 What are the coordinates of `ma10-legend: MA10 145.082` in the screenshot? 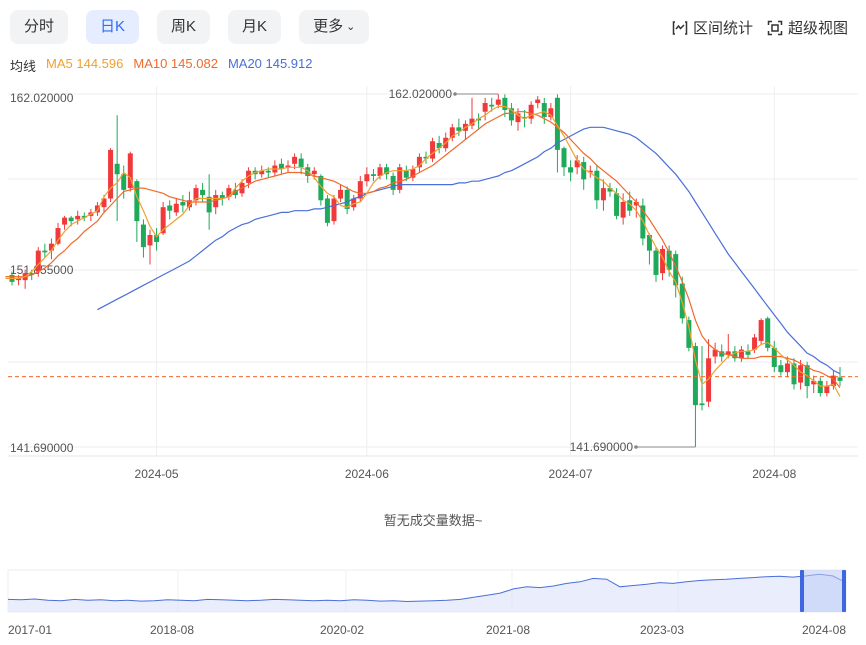 It's located at (175, 63).